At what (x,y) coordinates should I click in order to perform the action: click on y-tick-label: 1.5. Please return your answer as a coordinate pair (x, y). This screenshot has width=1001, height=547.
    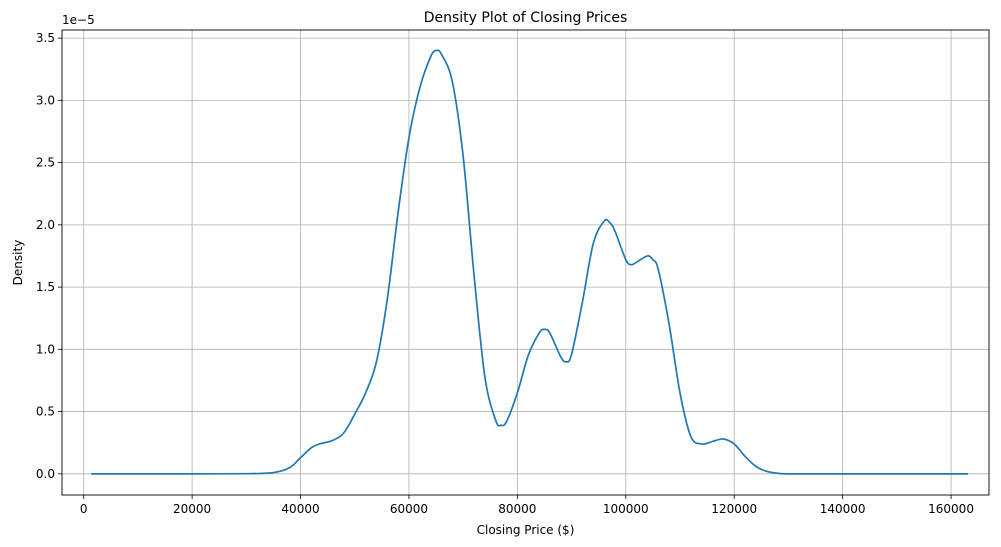
    Looking at the image, I should click on (45, 287).